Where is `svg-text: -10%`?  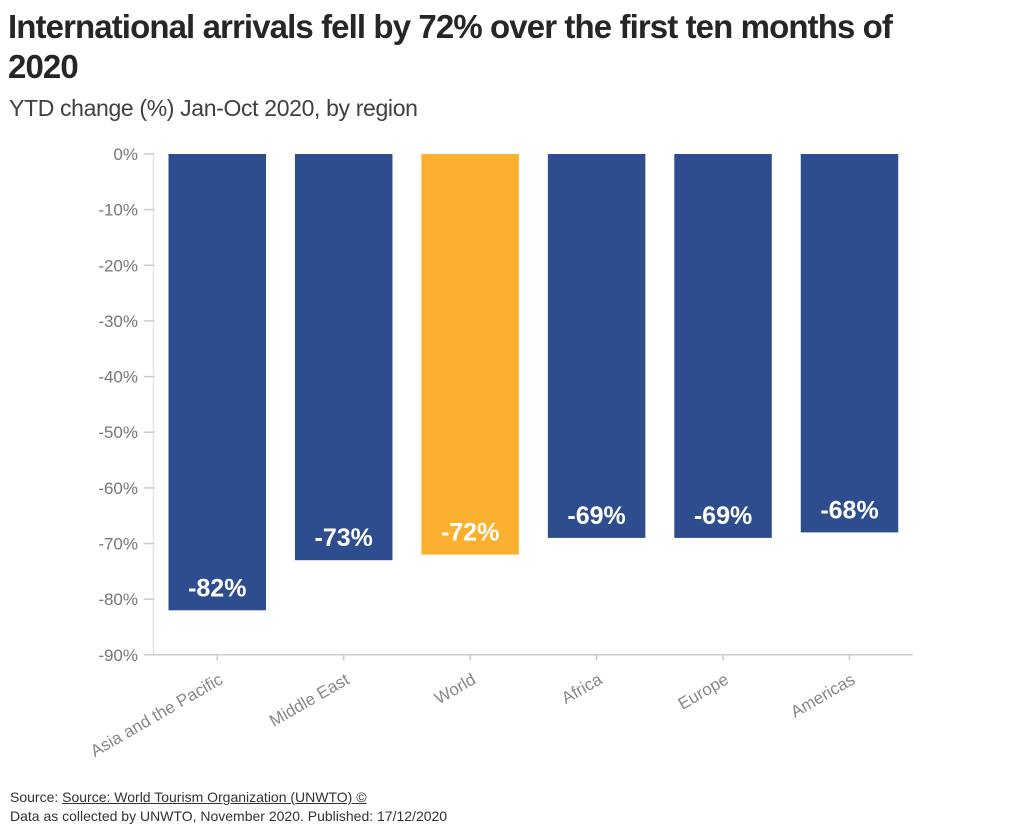 svg-text: -10% is located at coordinates (118, 210).